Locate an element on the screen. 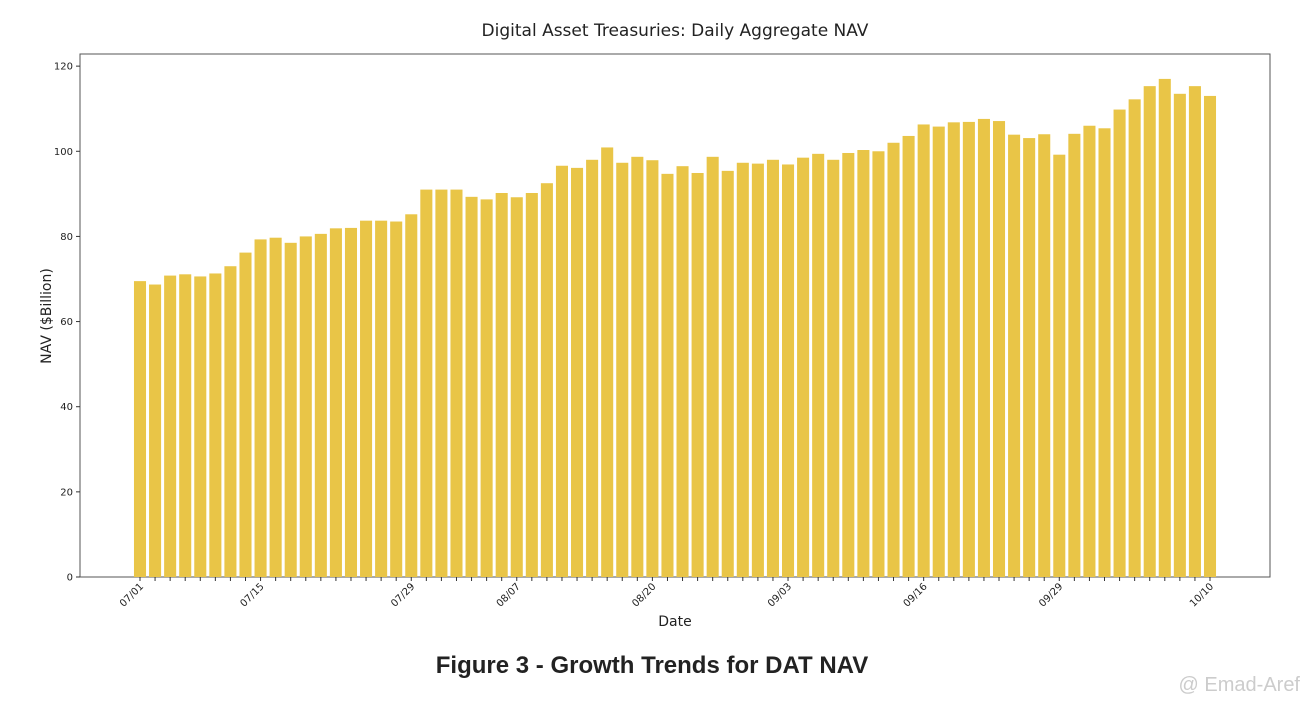 This screenshot has height=708, width=1308. y-tick-label: 40 is located at coordinates (66, 407).